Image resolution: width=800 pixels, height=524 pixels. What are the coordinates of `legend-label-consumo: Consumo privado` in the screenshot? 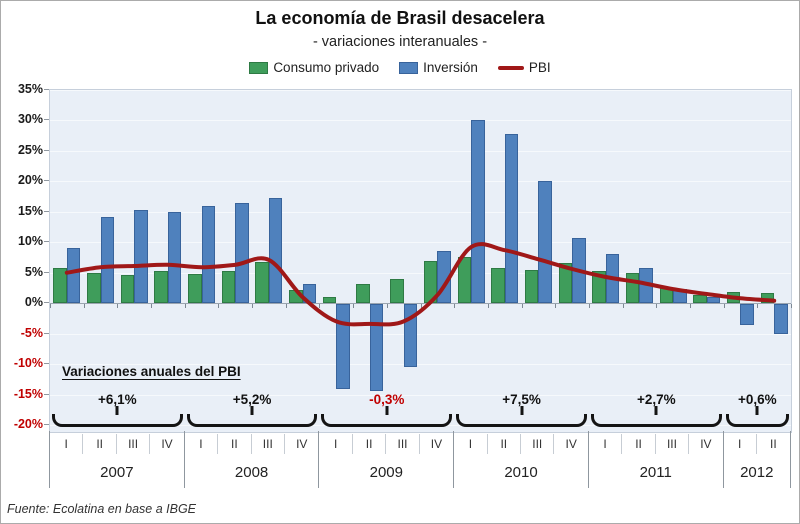 It's located at (326, 67).